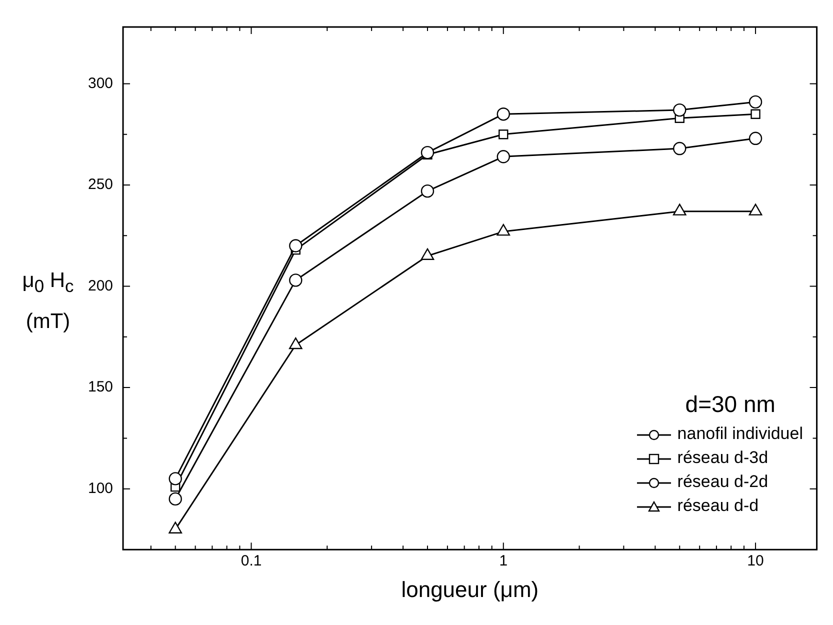  Describe the element at coordinates (251, 561) in the screenshot. I see `x-tick-label: 0.1` at that location.